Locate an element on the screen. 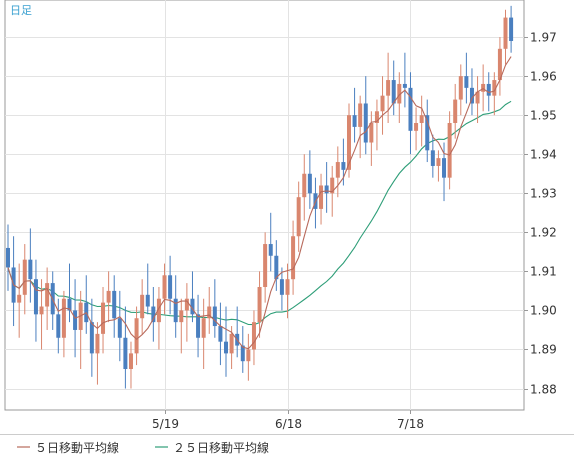 The width and height of the screenshot is (574, 462). period-label: 日足 is located at coordinates (21, 10).